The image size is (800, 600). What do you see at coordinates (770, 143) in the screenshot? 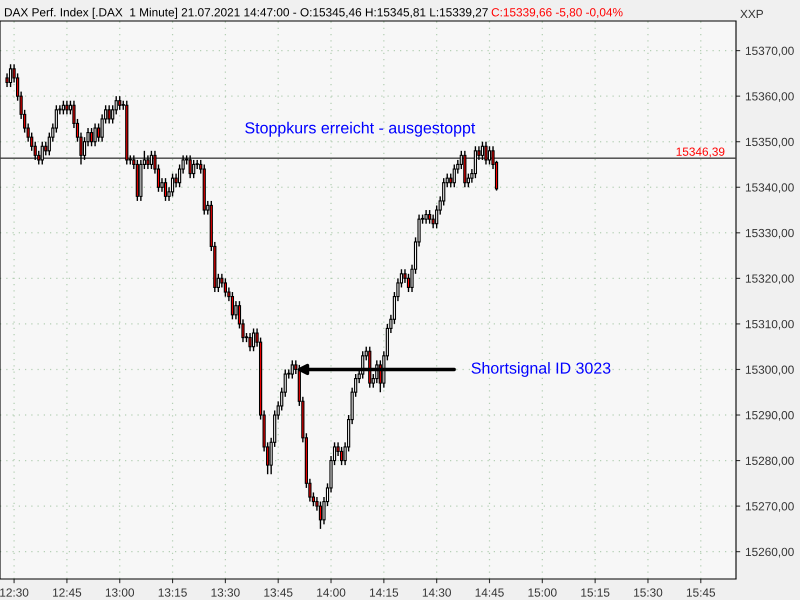
I see `y-tick-label: 15350,00` at bounding box center [770, 143].